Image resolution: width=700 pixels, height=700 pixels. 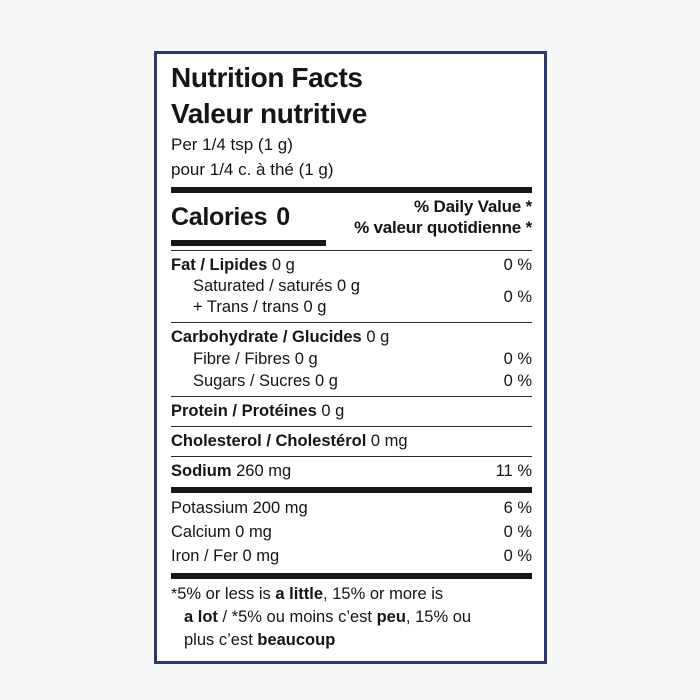 What do you see at coordinates (443, 227) in the screenshot?
I see `daily-value-header-fr: % valeur quotidienne *` at bounding box center [443, 227].